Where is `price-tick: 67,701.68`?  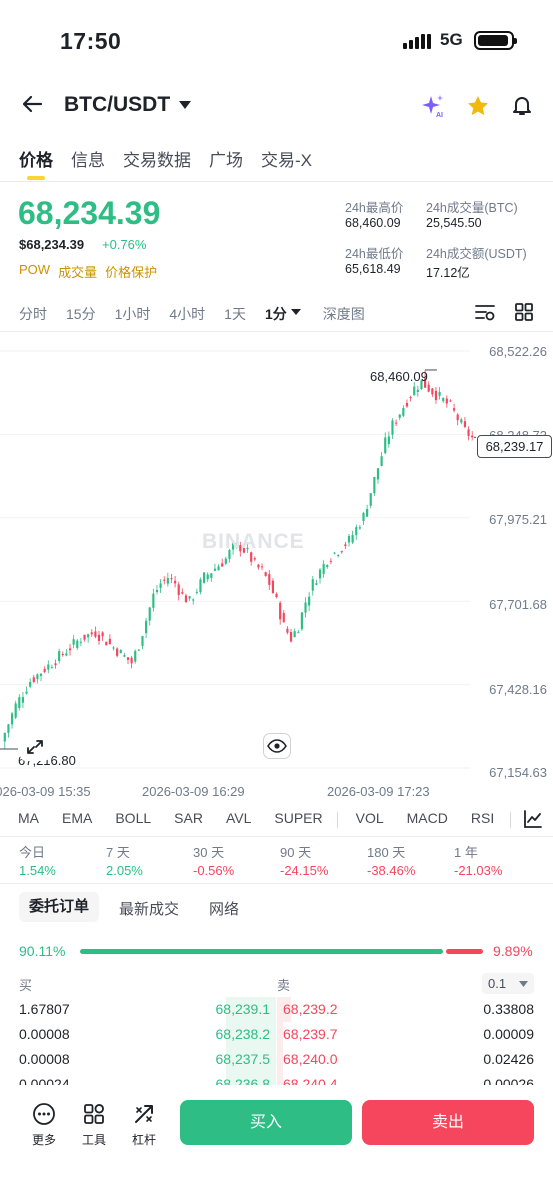 price-tick: 67,701.68 is located at coordinates (518, 604).